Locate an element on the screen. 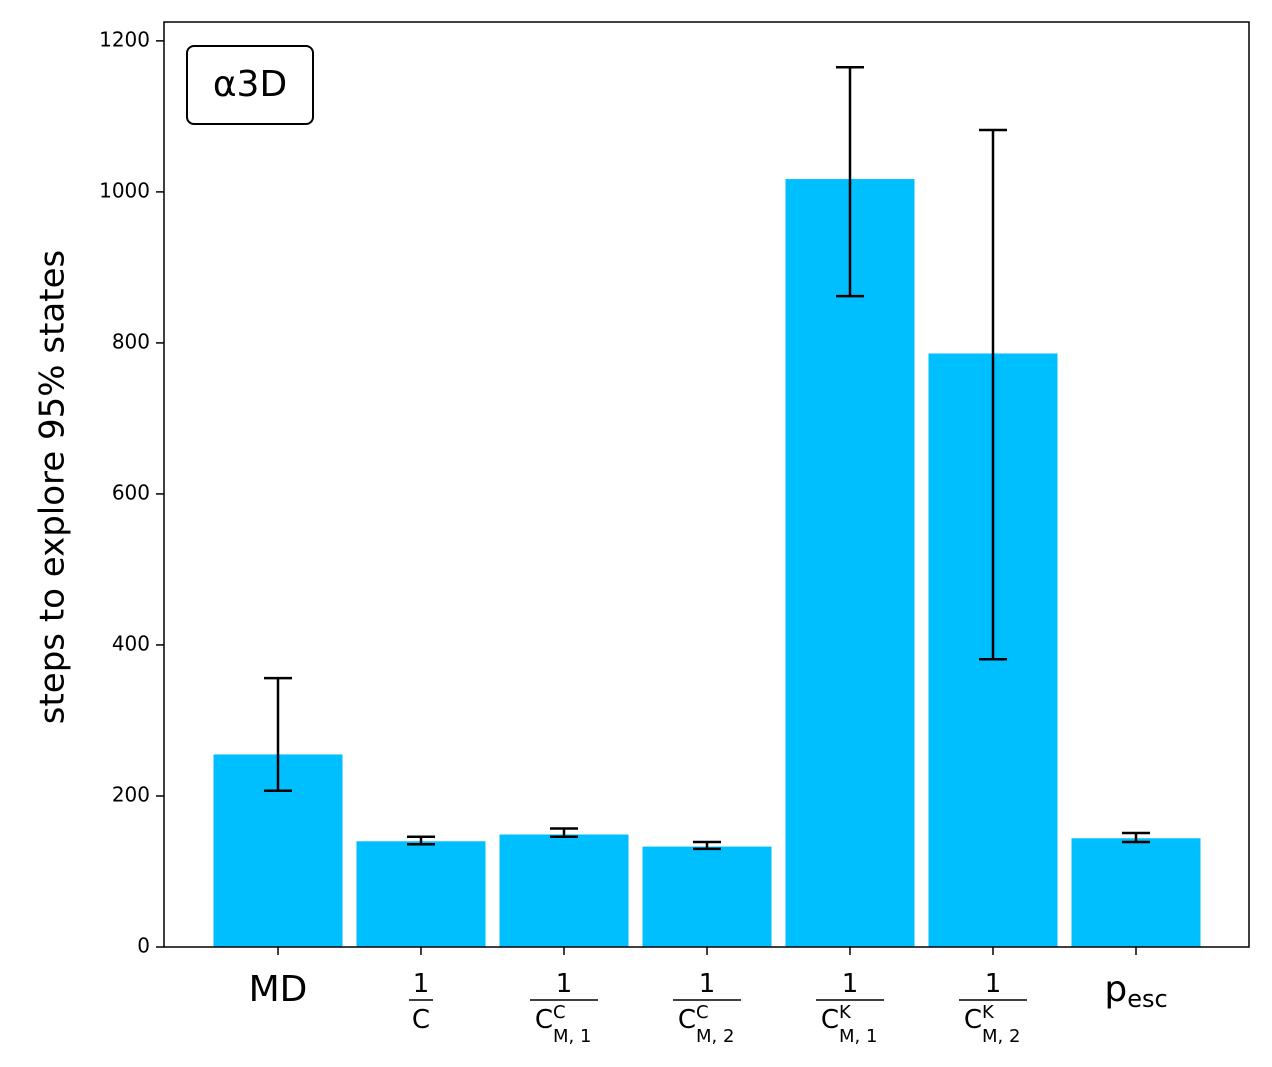 This screenshot has height=1067, width=1272. x-tick-label: 1C K M, 2 is located at coordinates (993, 1008).